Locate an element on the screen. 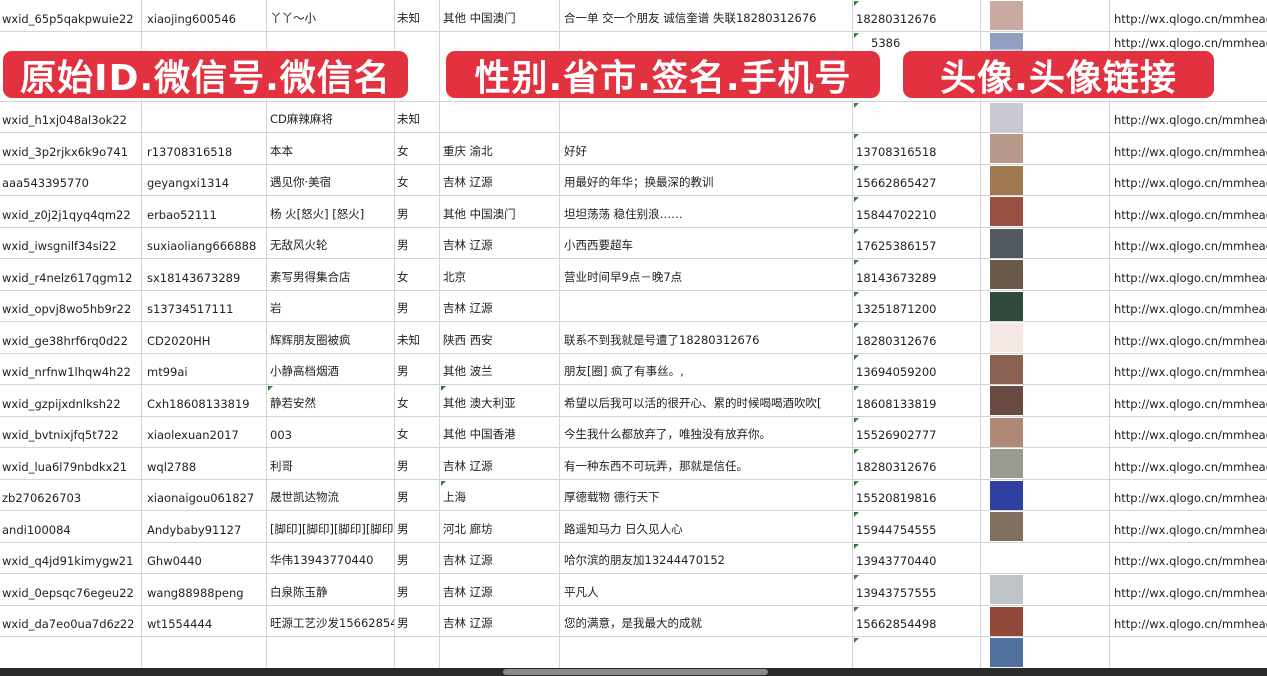 The image size is (1267, 676). signature-cell: 合一单 交一个朋友 诚信奎谱 失联18280312676 is located at coordinates (706, 15).